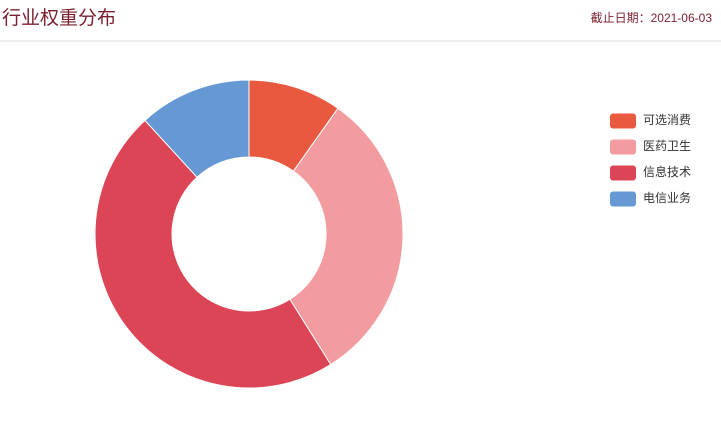  Describe the element at coordinates (667, 146) in the screenshot. I see `legend-label: 医药卫生` at that location.